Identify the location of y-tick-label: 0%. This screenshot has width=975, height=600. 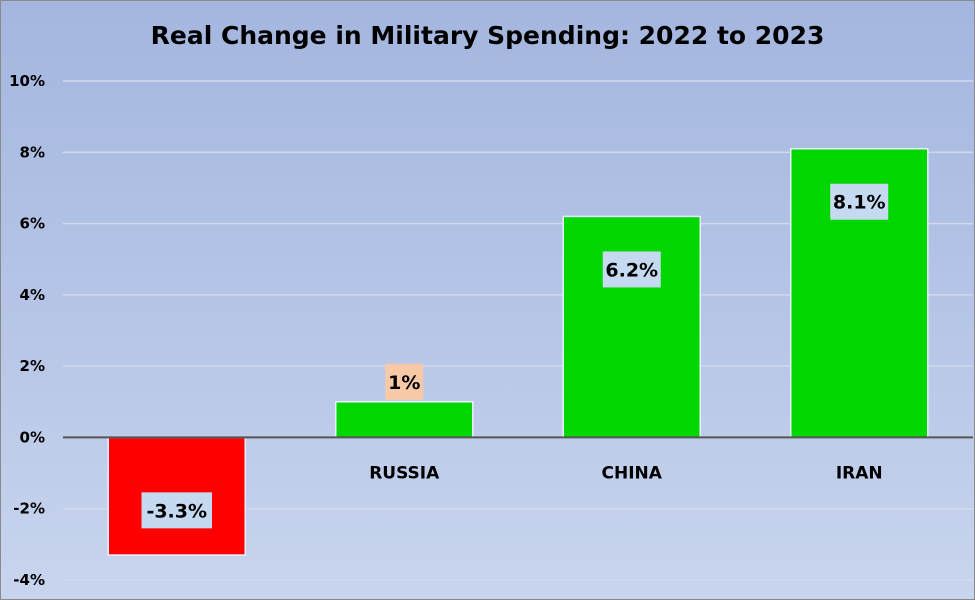
(32, 437).